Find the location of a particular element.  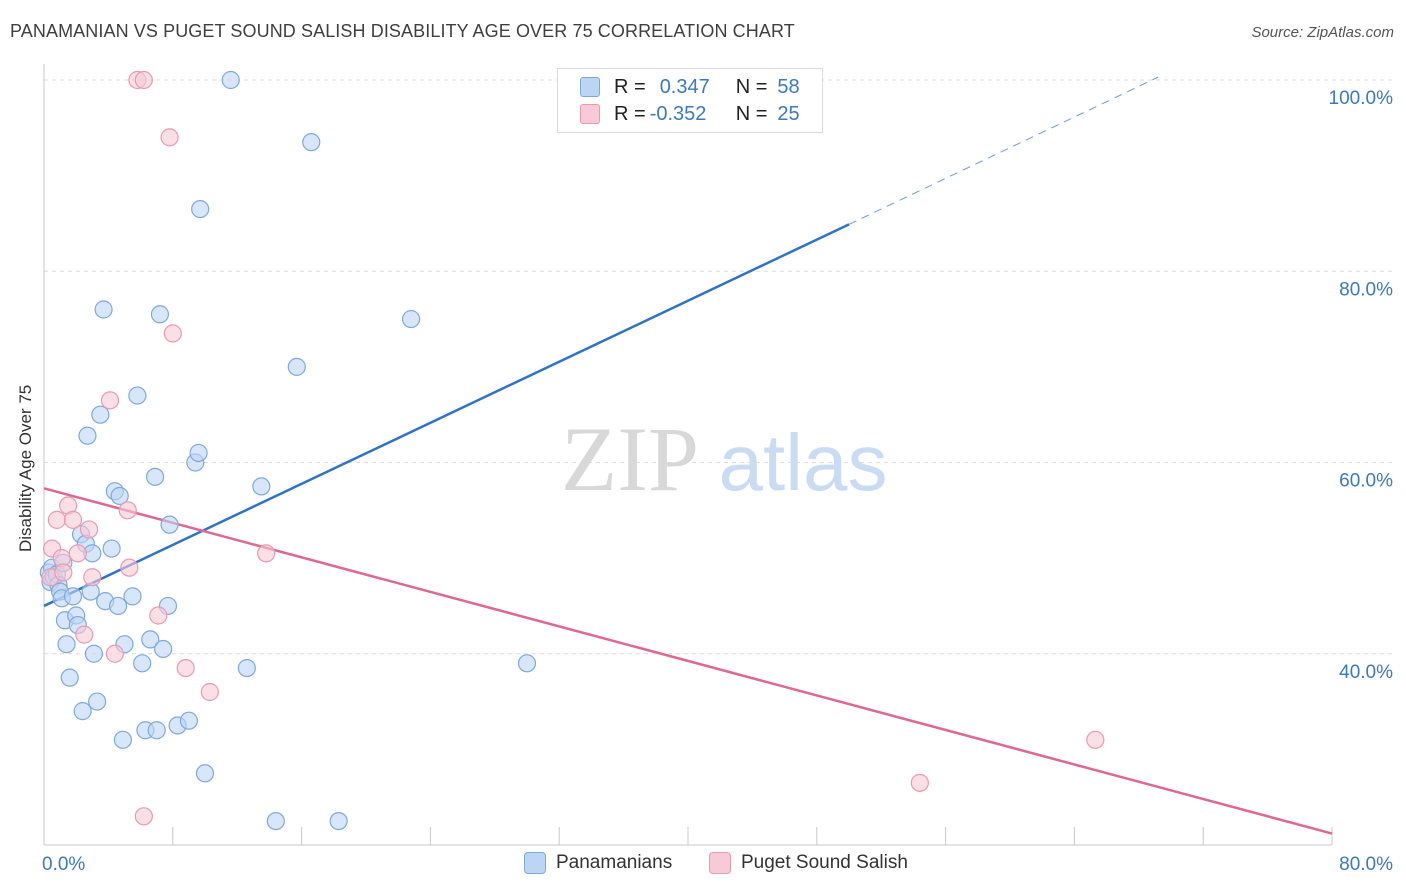

legend-row-panamanians: R = 0.347 N = 58 is located at coordinates (690, 87).